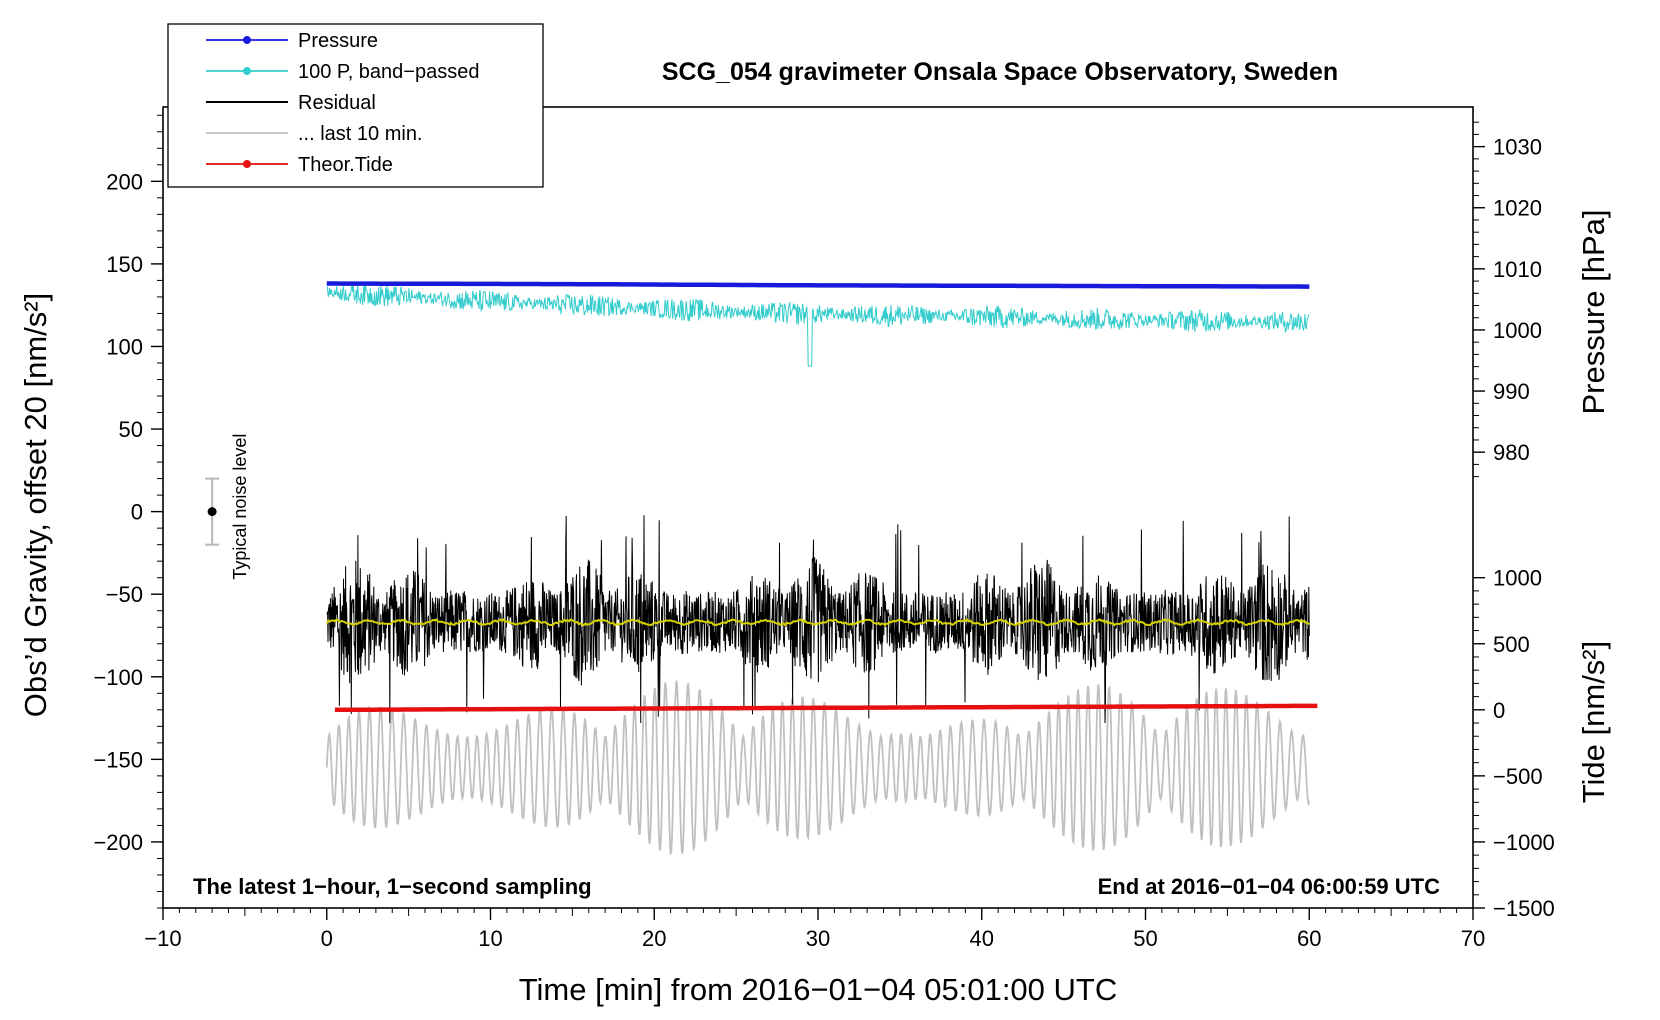 The height and width of the screenshot is (1020, 1660). I want to click on y-axis-title-left: Obs’d Gravity, offset 20 [nm/s²], so click(35, 505).